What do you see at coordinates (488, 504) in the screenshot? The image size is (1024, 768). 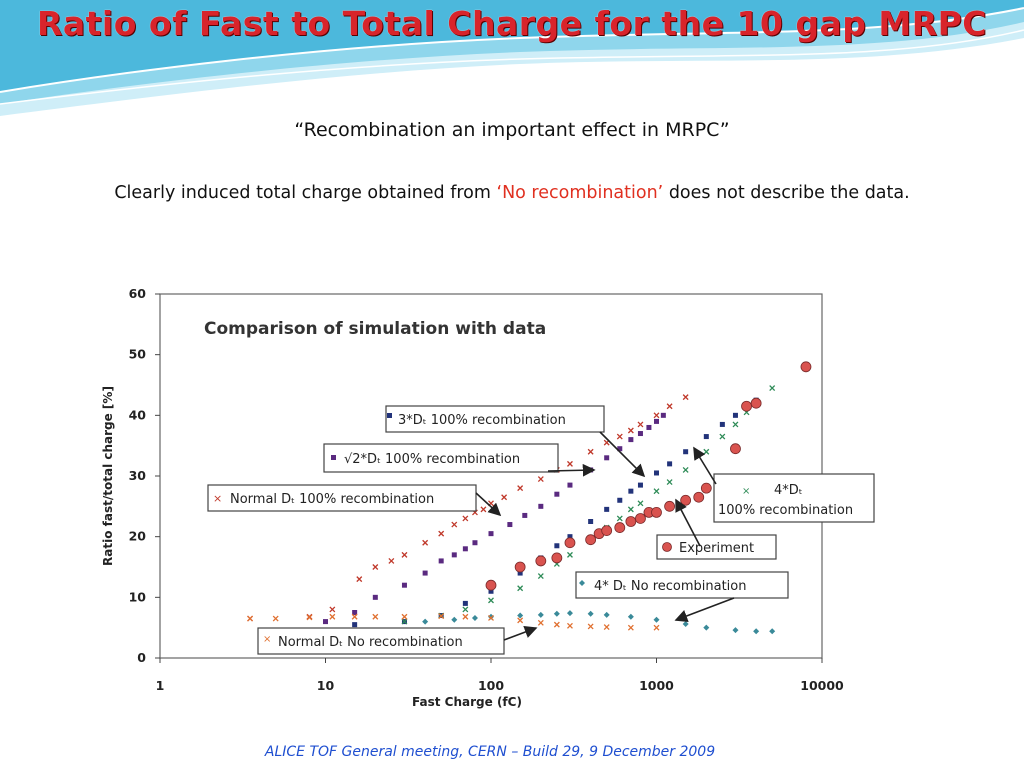 I see `arrow-normal` at bounding box center [488, 504].